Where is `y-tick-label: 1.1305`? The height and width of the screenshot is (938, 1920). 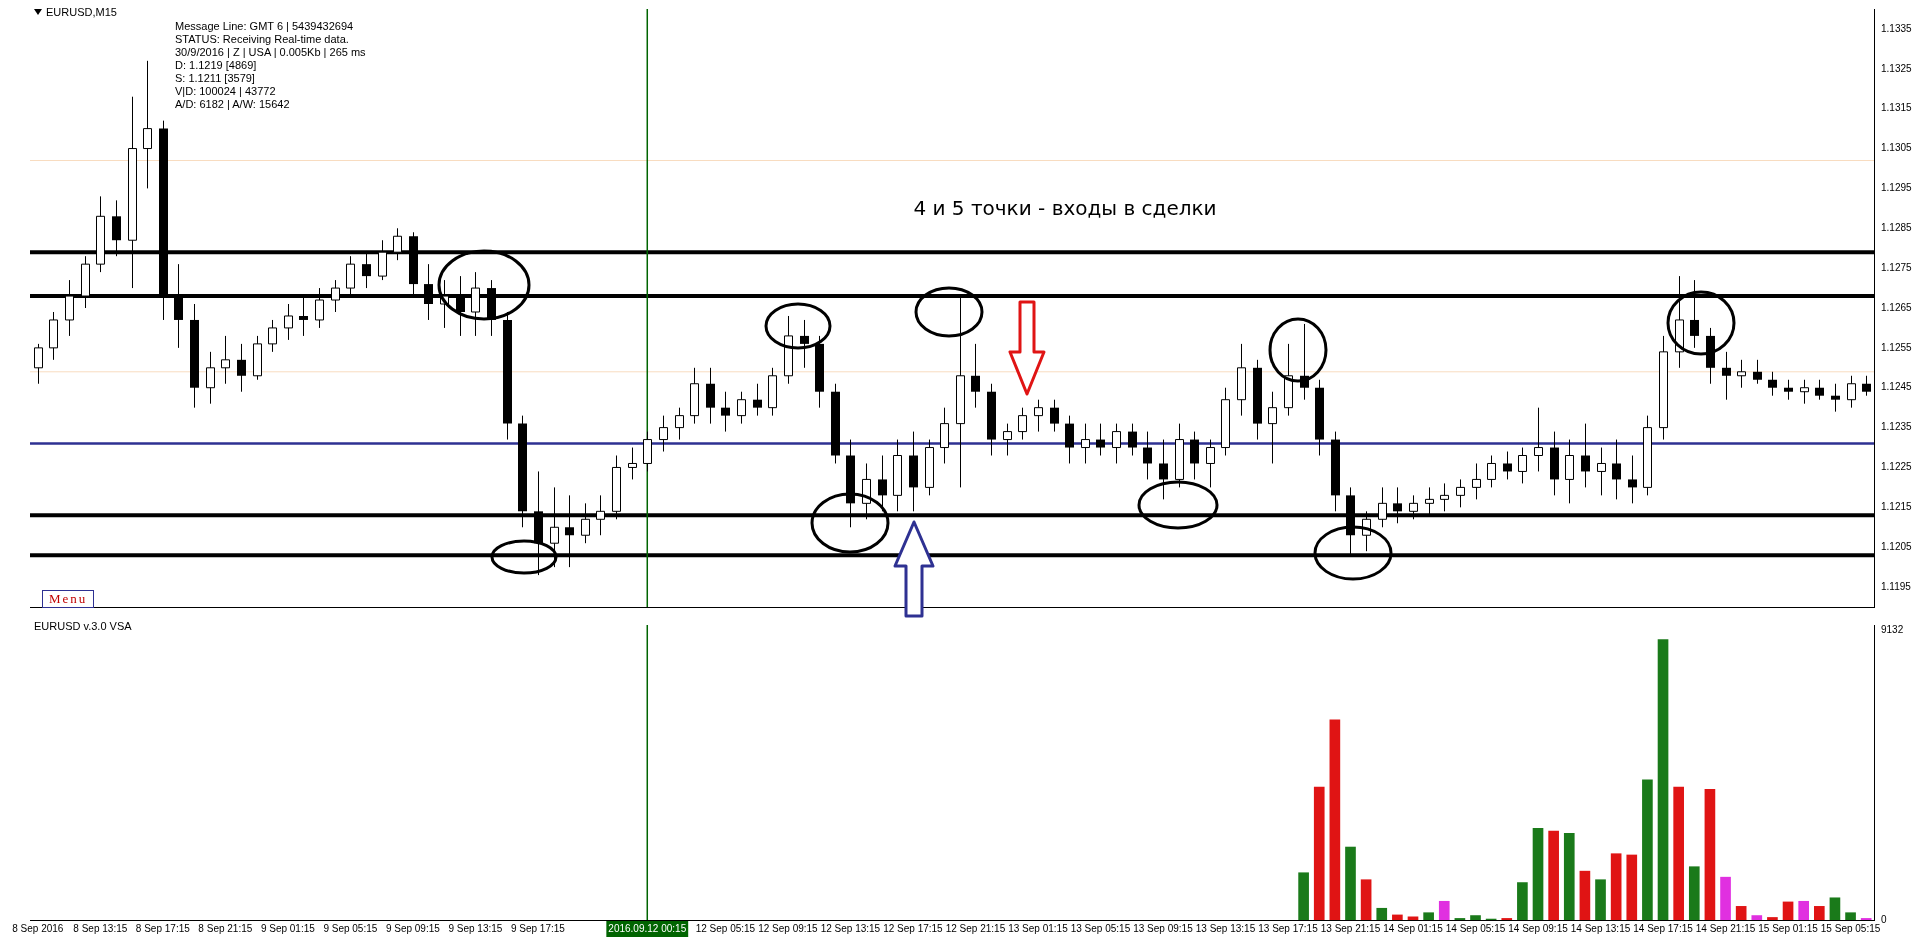 y-tick-label: 1.1305 is located at coordinates (1897, 148).